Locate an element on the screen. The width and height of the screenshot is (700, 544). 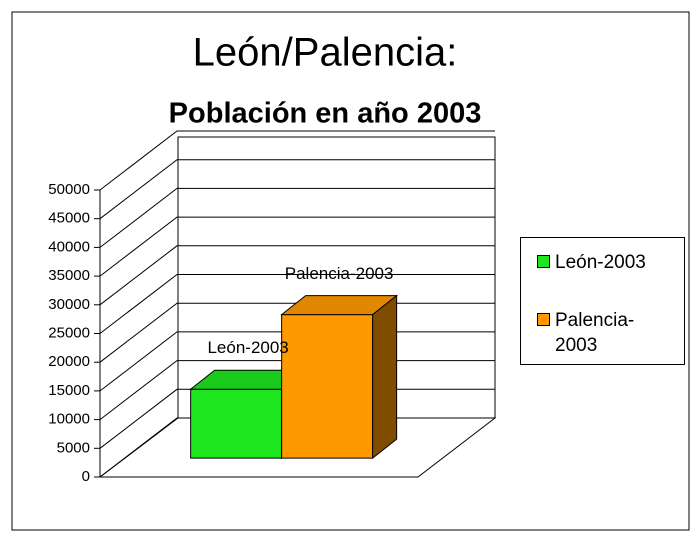
data-label: Palencia-2003 is located at coordinates (339, 273).